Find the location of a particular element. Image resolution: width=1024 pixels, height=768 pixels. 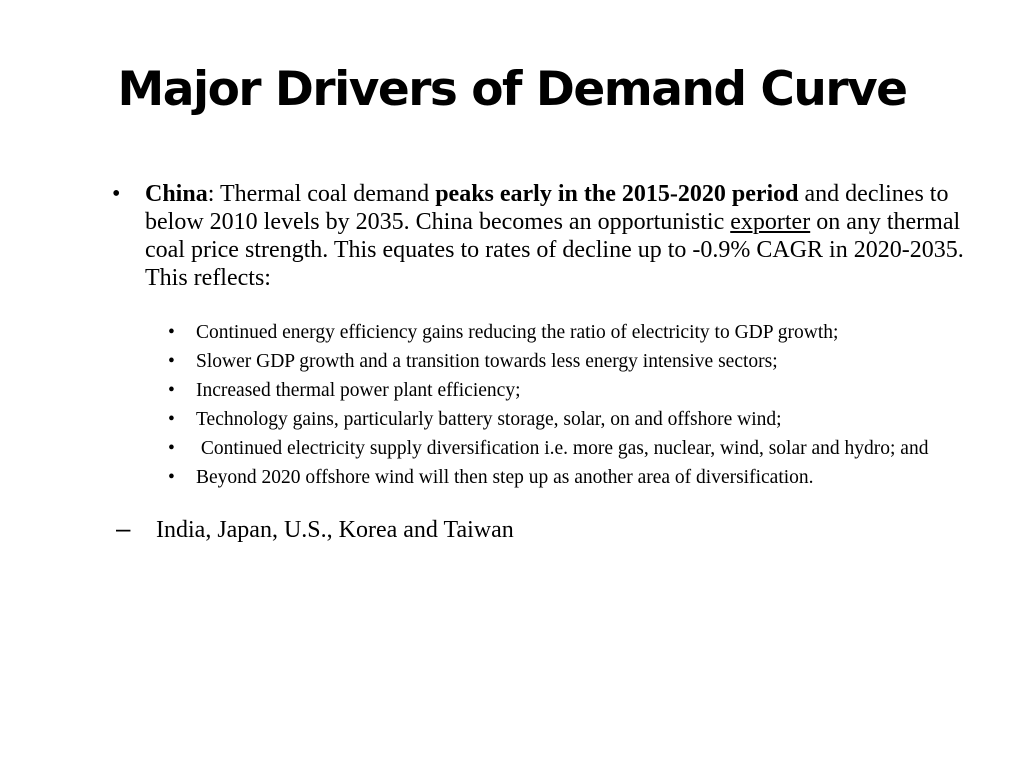

dash-icon: – is located at coordinates (123, 528).